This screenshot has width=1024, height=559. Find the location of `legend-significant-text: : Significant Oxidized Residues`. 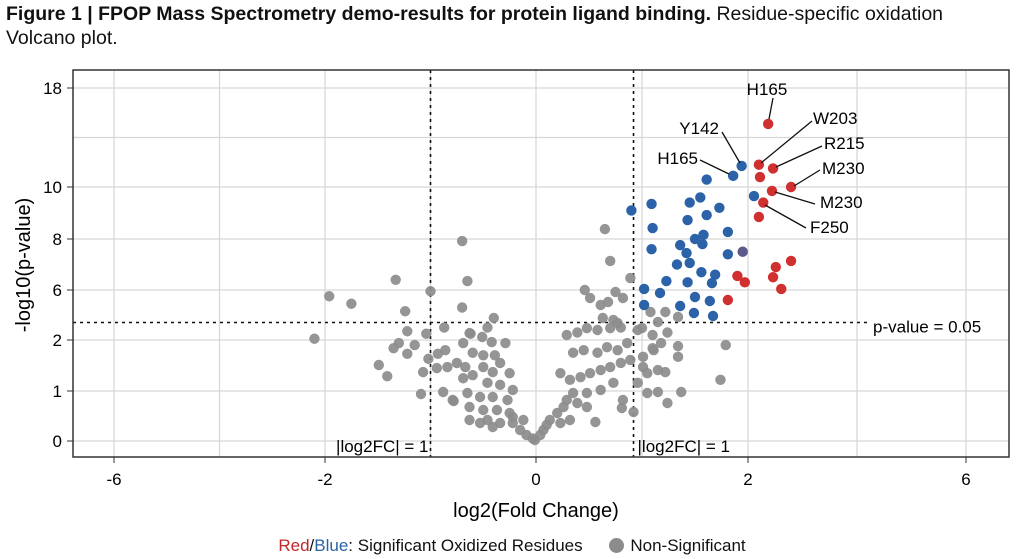

legend-significant-text: : Significant Oxidized Residues is located at coordinates (465, 545).